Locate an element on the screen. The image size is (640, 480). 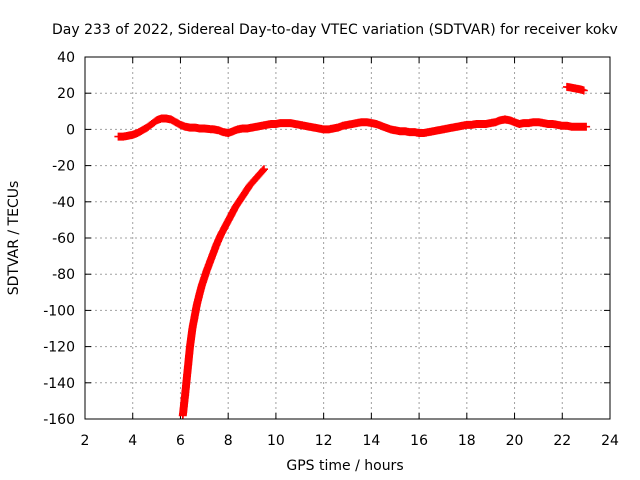
y-axis-label: SDTVAR / TECUs is located at coordinates (14, 238).